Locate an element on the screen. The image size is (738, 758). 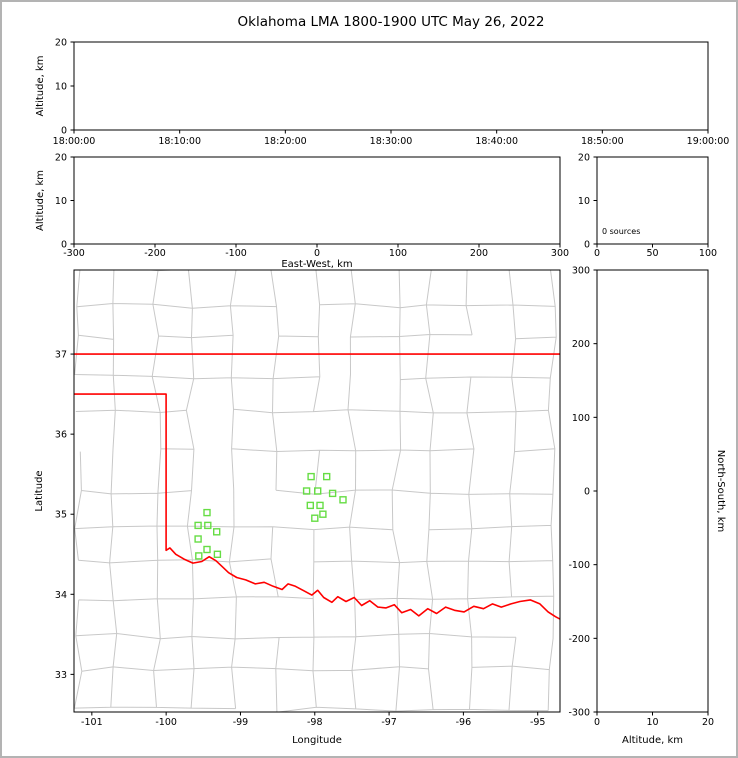
lma-station-markers is located at coordinates (270, 516).